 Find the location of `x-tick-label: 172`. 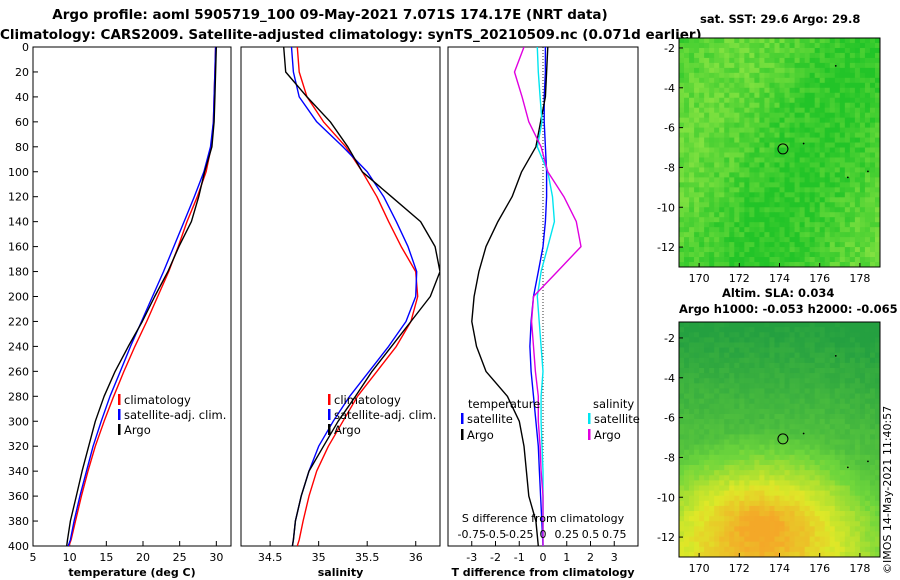

x-tick-label: 172 is located at coordinates (739, 278).